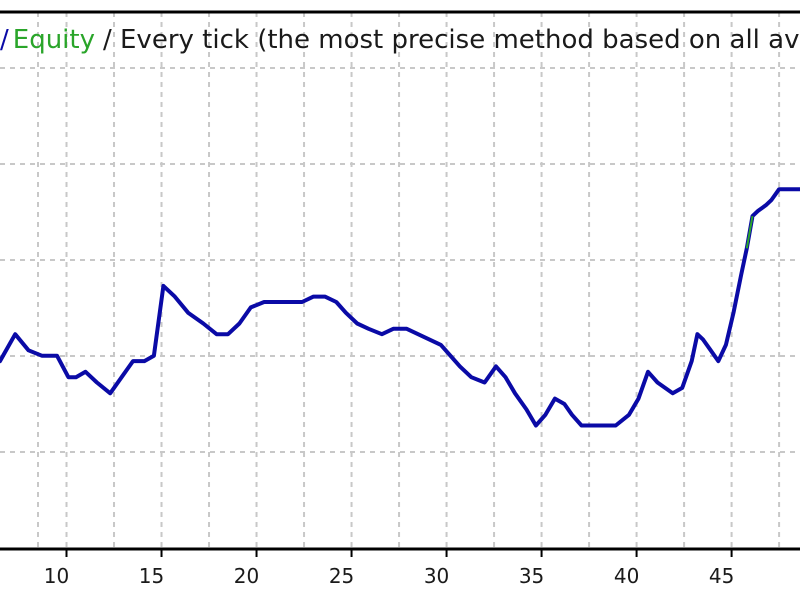  Describe the element at coordinates (54, 40) in the screenshot. I see `legend-equity-label: Equity` at that location.